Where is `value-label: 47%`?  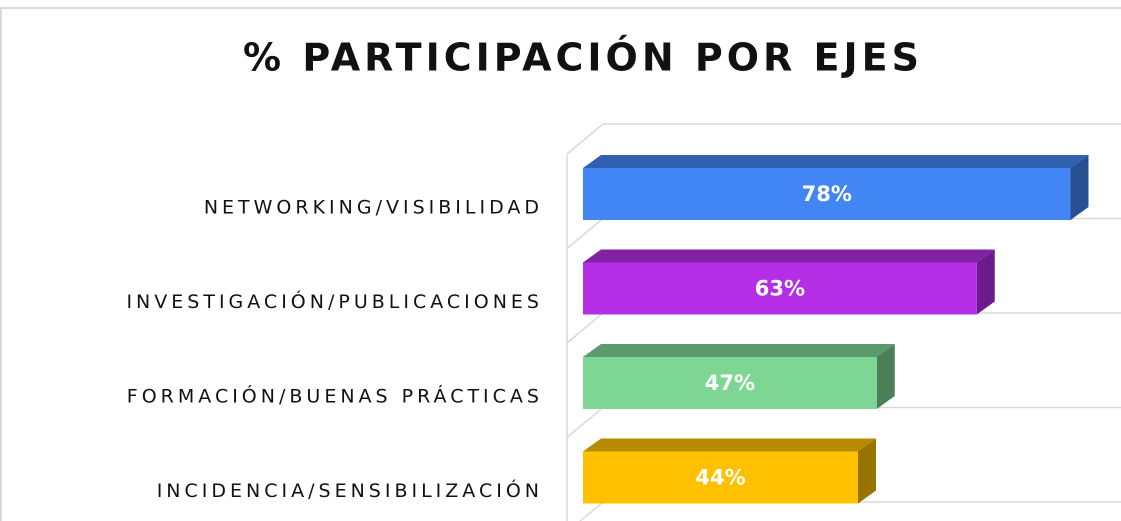
value-label: 47% is located at coordinates (730, 383).